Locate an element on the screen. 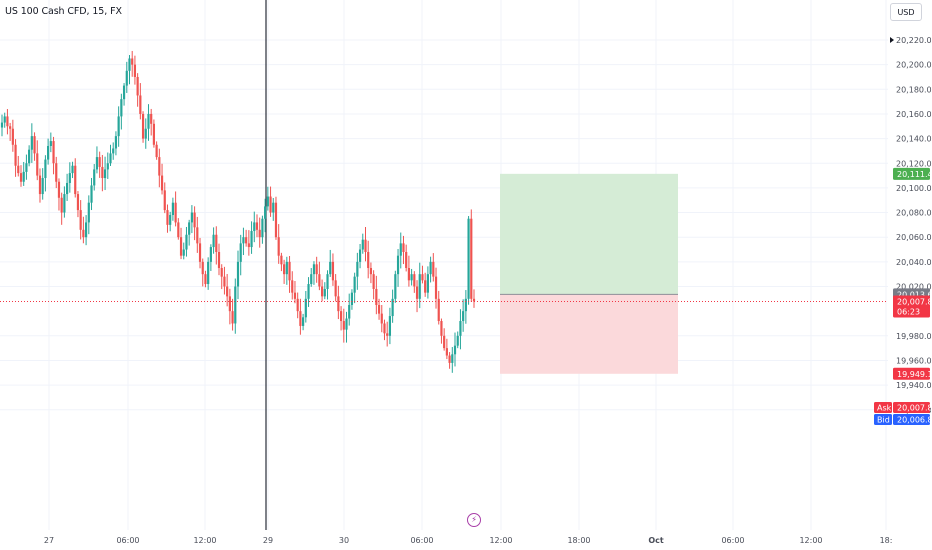 Image resolution: width=932 pixels, height=550 pixels. stop-price-tag: 19,949.18 is located at coordinates (912, 373).